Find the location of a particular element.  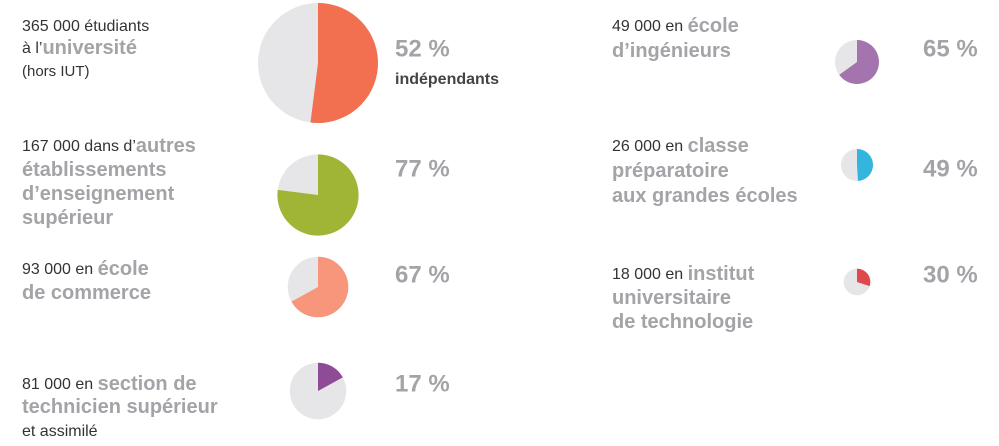

count-label: 81 000 is located at coordinates (46, 384).